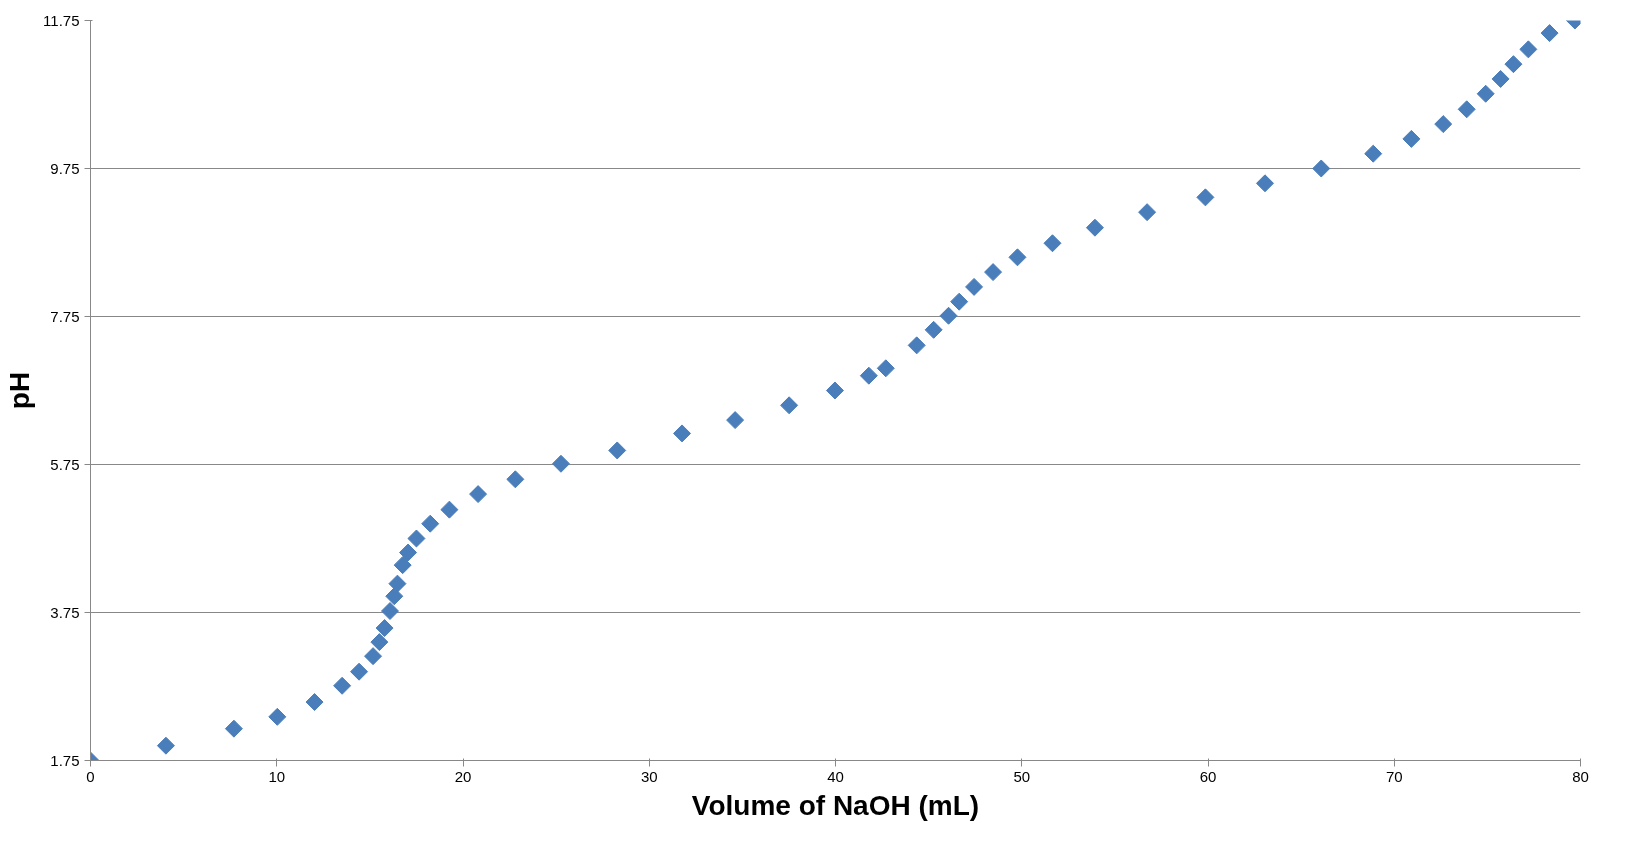 The height and width of the screenshot is (845, 1627). What do you see at coordinates (1580, 776) in the screenshot?
I see `x-tick-label: 80` at bounding box center [1580, 776].